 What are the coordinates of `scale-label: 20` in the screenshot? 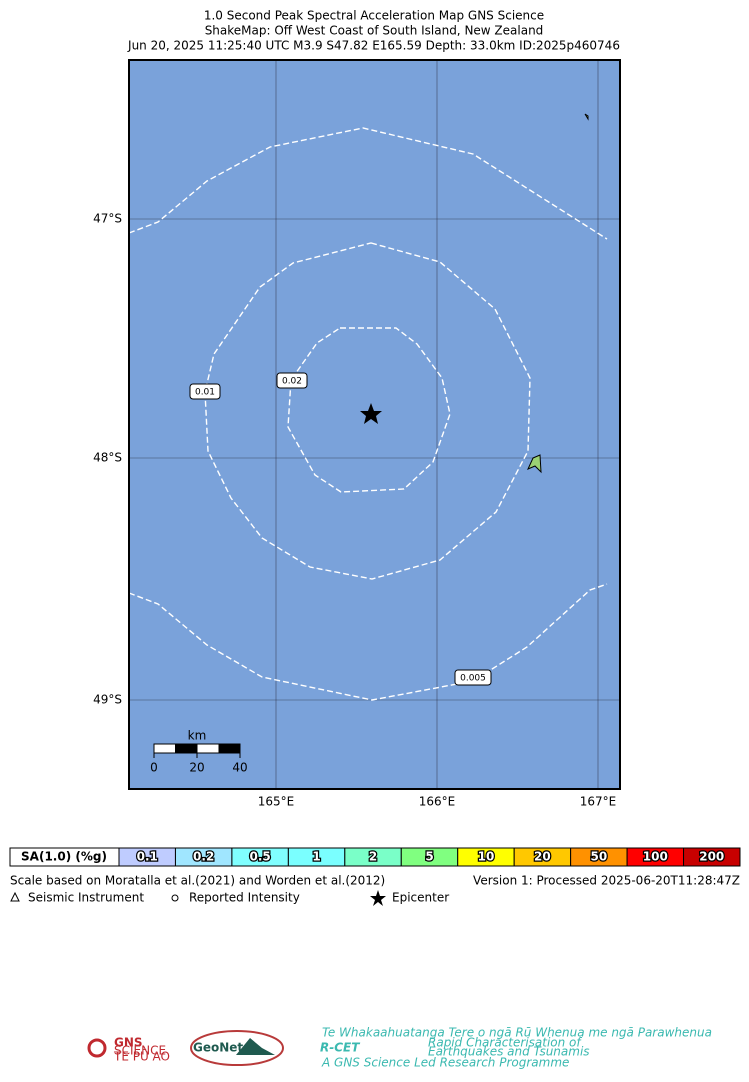 It's located at (196, 768).